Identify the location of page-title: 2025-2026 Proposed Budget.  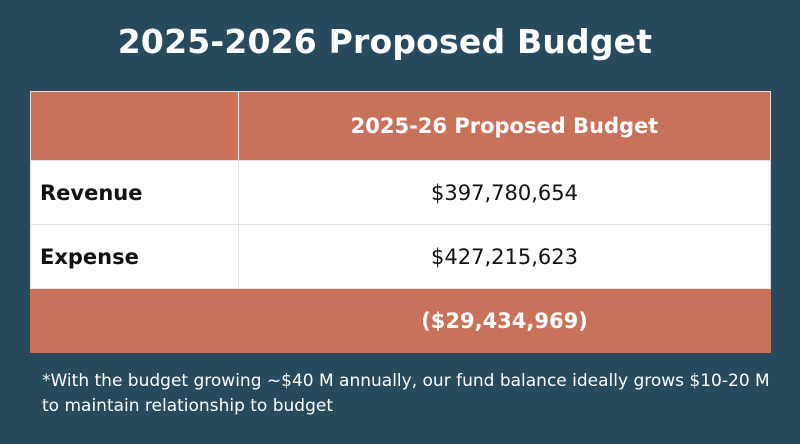
(385, 41).